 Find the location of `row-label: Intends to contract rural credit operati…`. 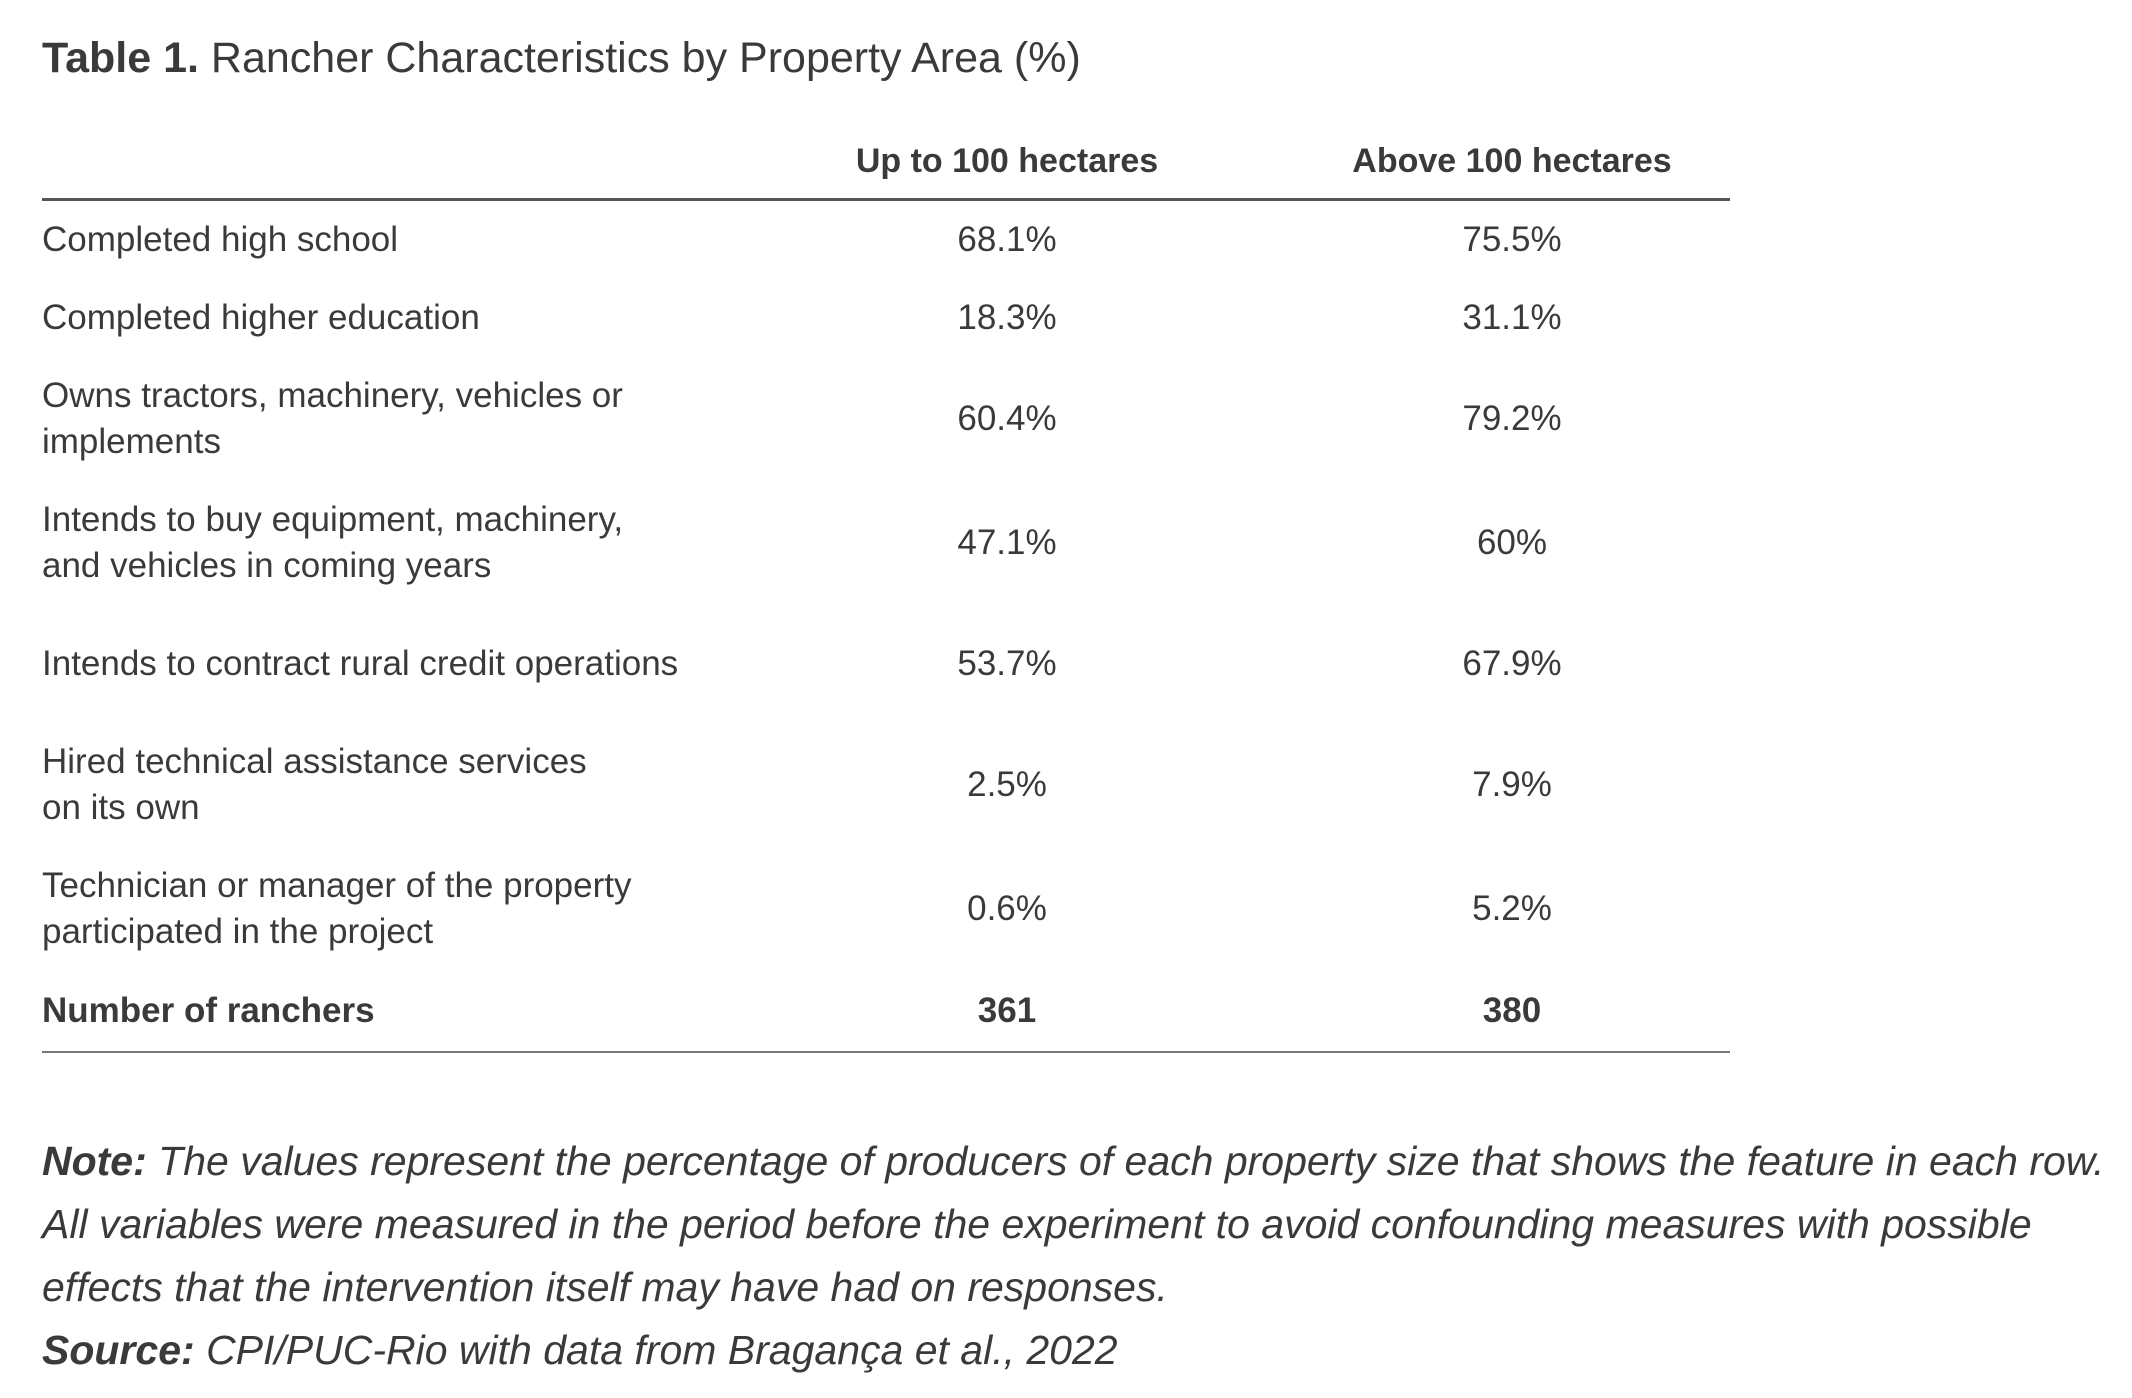

row-label: Intends to contract rural credit operati… is located at coordinates (417, 664).